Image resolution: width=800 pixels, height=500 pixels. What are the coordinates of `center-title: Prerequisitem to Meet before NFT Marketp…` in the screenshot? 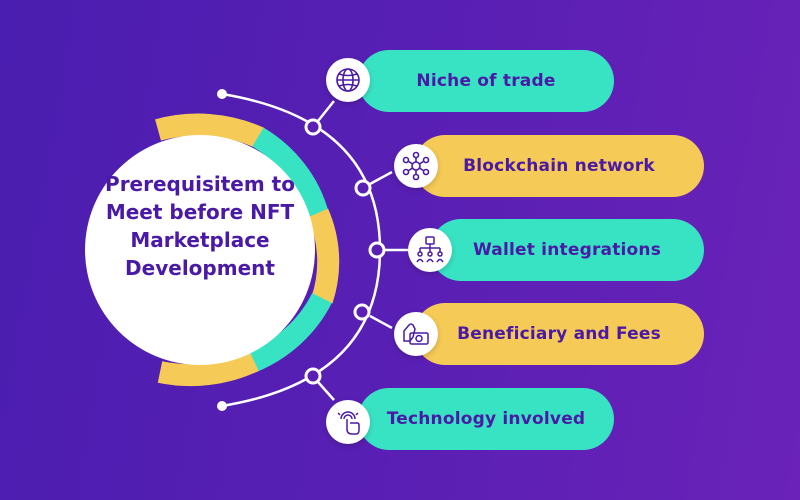 It's located at (200, 226).